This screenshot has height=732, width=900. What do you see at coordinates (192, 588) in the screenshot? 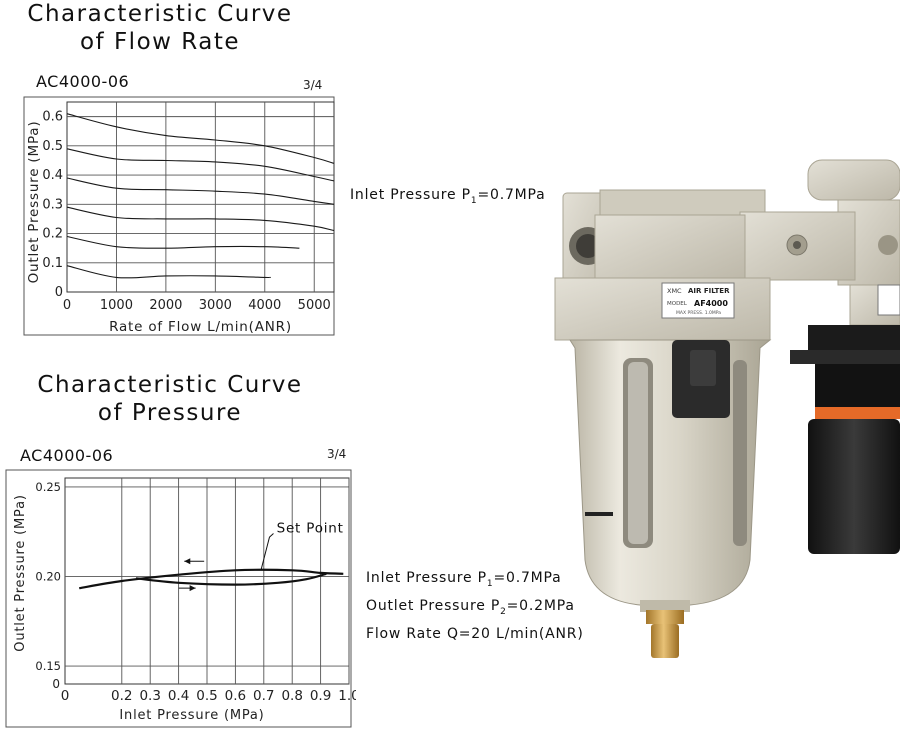
I see `pressure-arrow-right-head` at bounding box center [192, 588].